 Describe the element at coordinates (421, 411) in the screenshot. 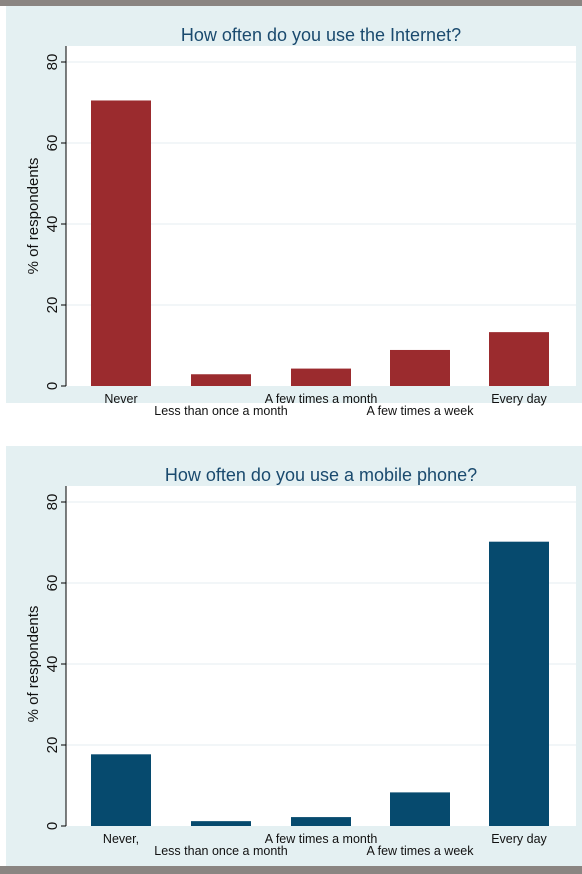

I see `chart-internet-x-tick-label: A few times a week` at that location.